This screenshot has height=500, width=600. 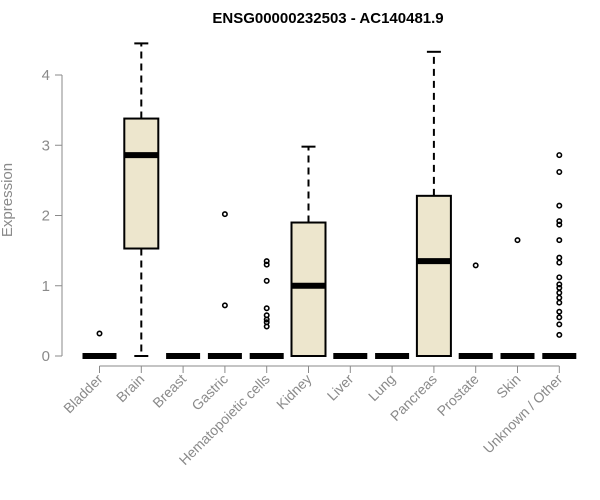 I want to click on box-kidney, so click(x=308, y=251).